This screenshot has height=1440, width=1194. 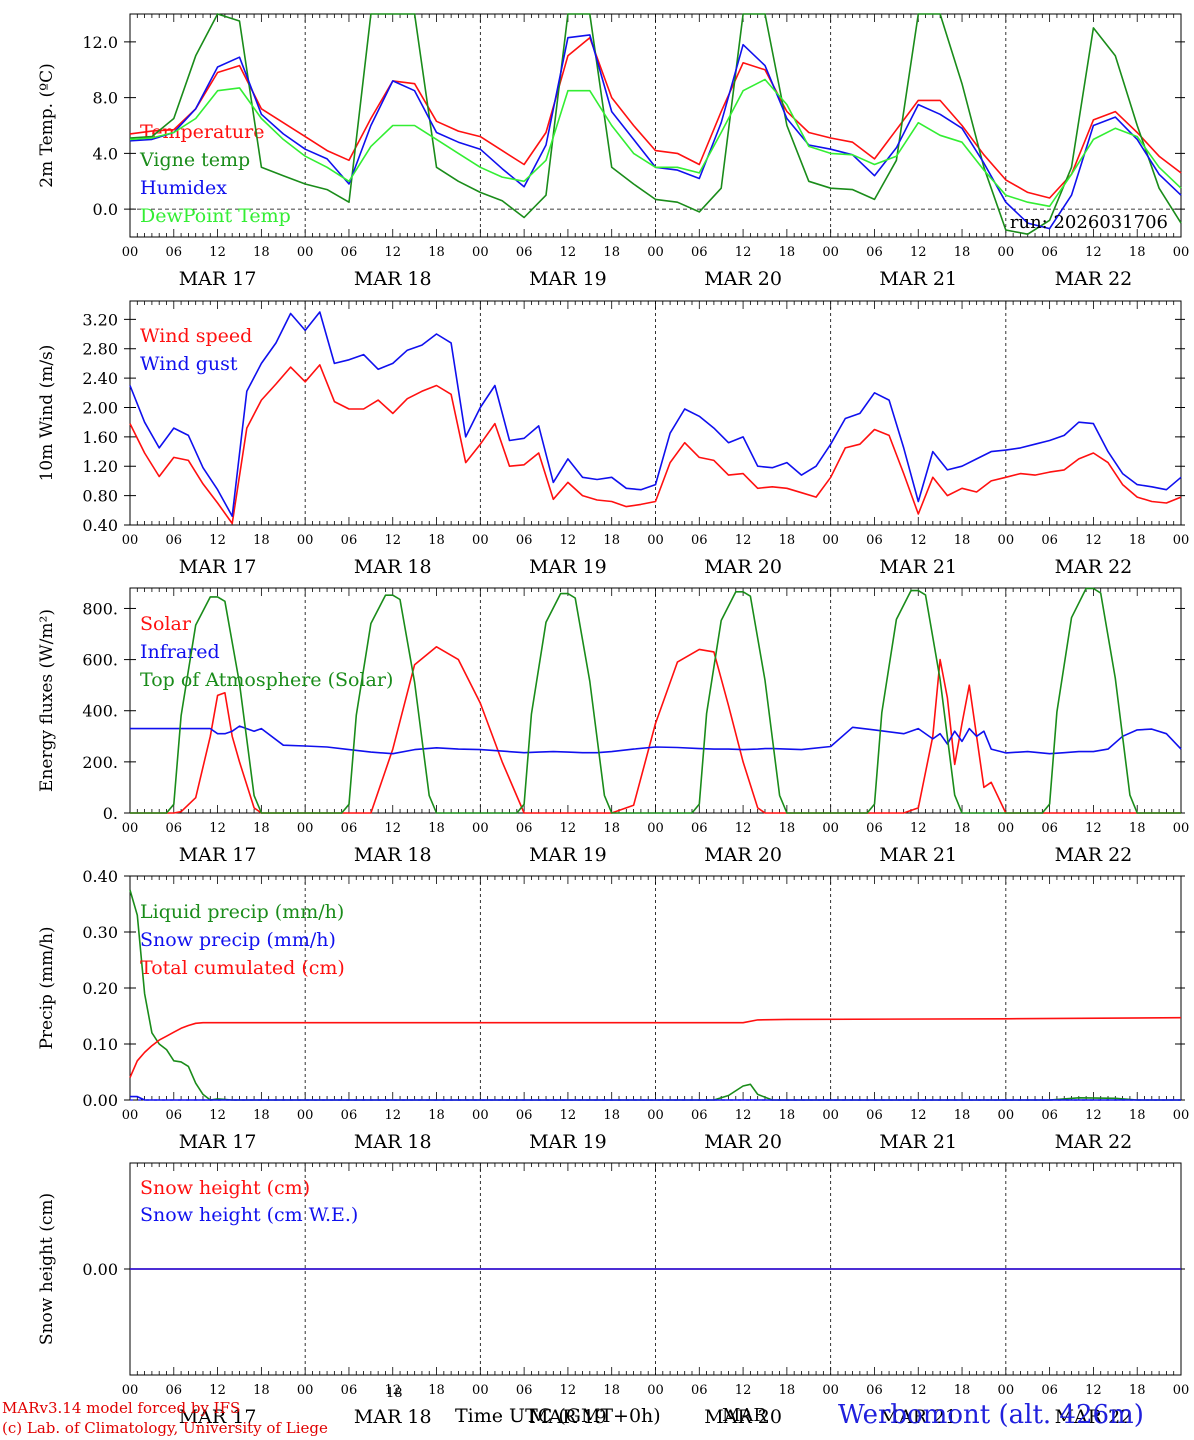 I want to click on day-label: MAR 21, so click(x=918, y=1142).